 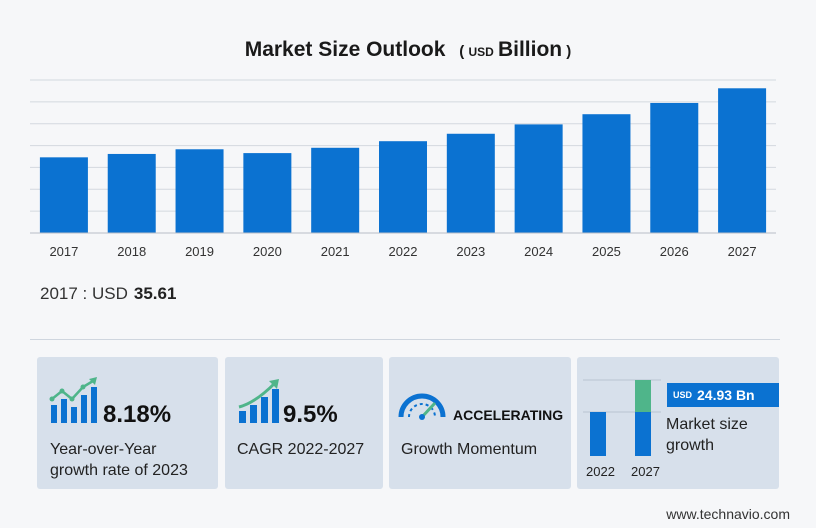 I want to click on yoy-label: Year-over-Year growth rate of 2023, so click(x=119, y=460).